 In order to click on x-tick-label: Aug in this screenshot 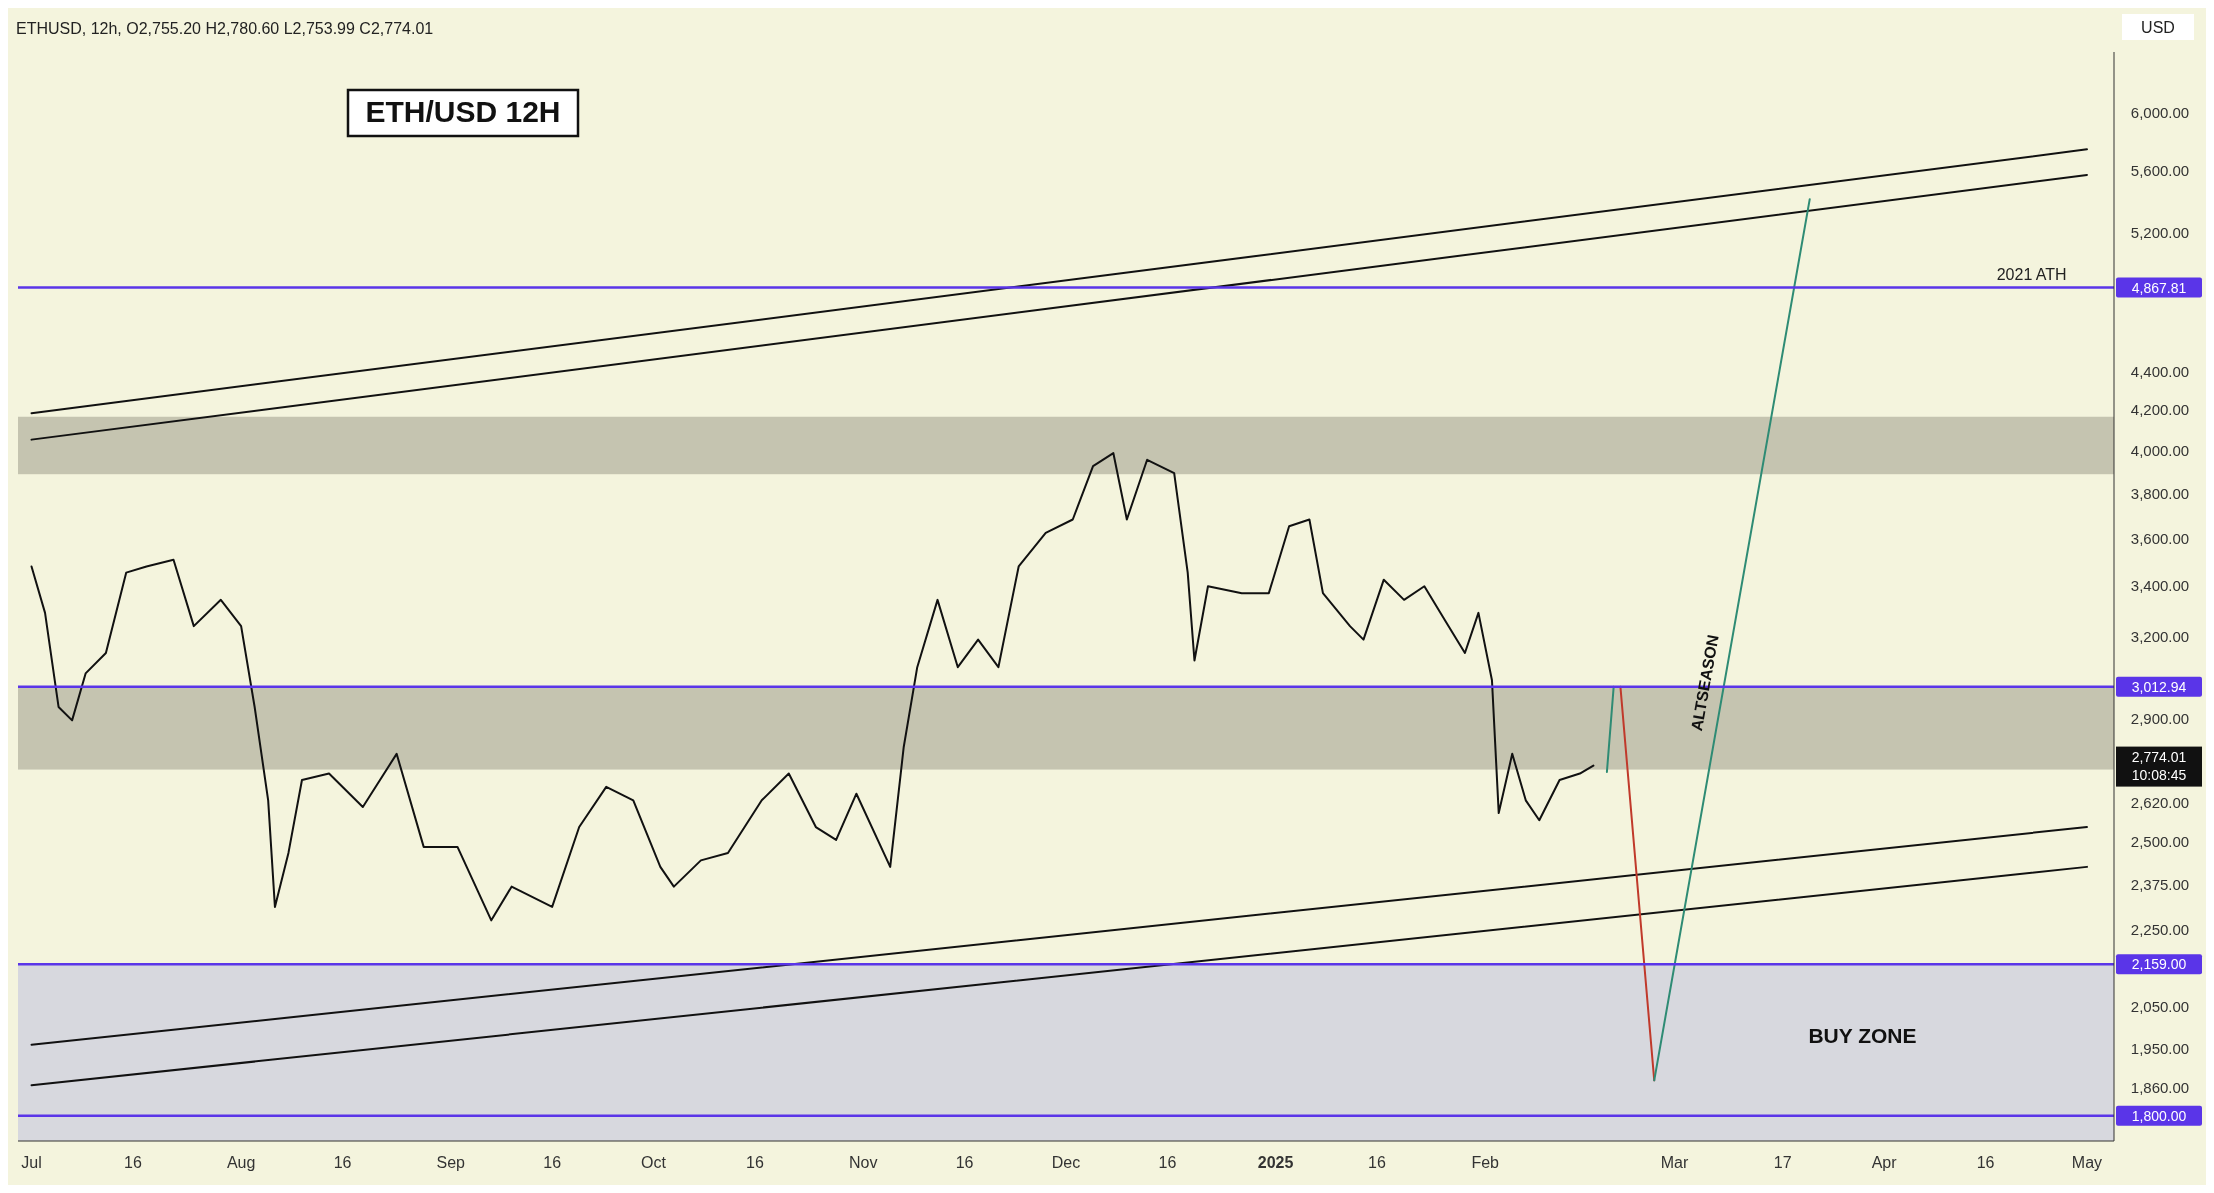, I will do `click(241, 1162)`.